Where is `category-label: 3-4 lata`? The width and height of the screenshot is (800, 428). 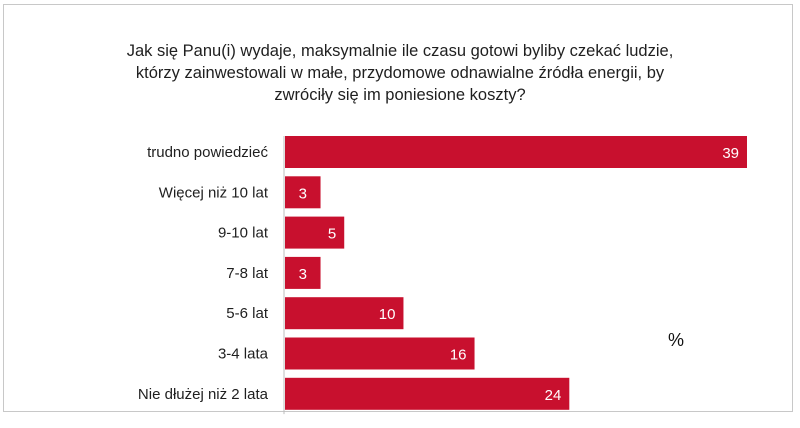 category-label: 3-4 lata is located at coordinates (243, 354).